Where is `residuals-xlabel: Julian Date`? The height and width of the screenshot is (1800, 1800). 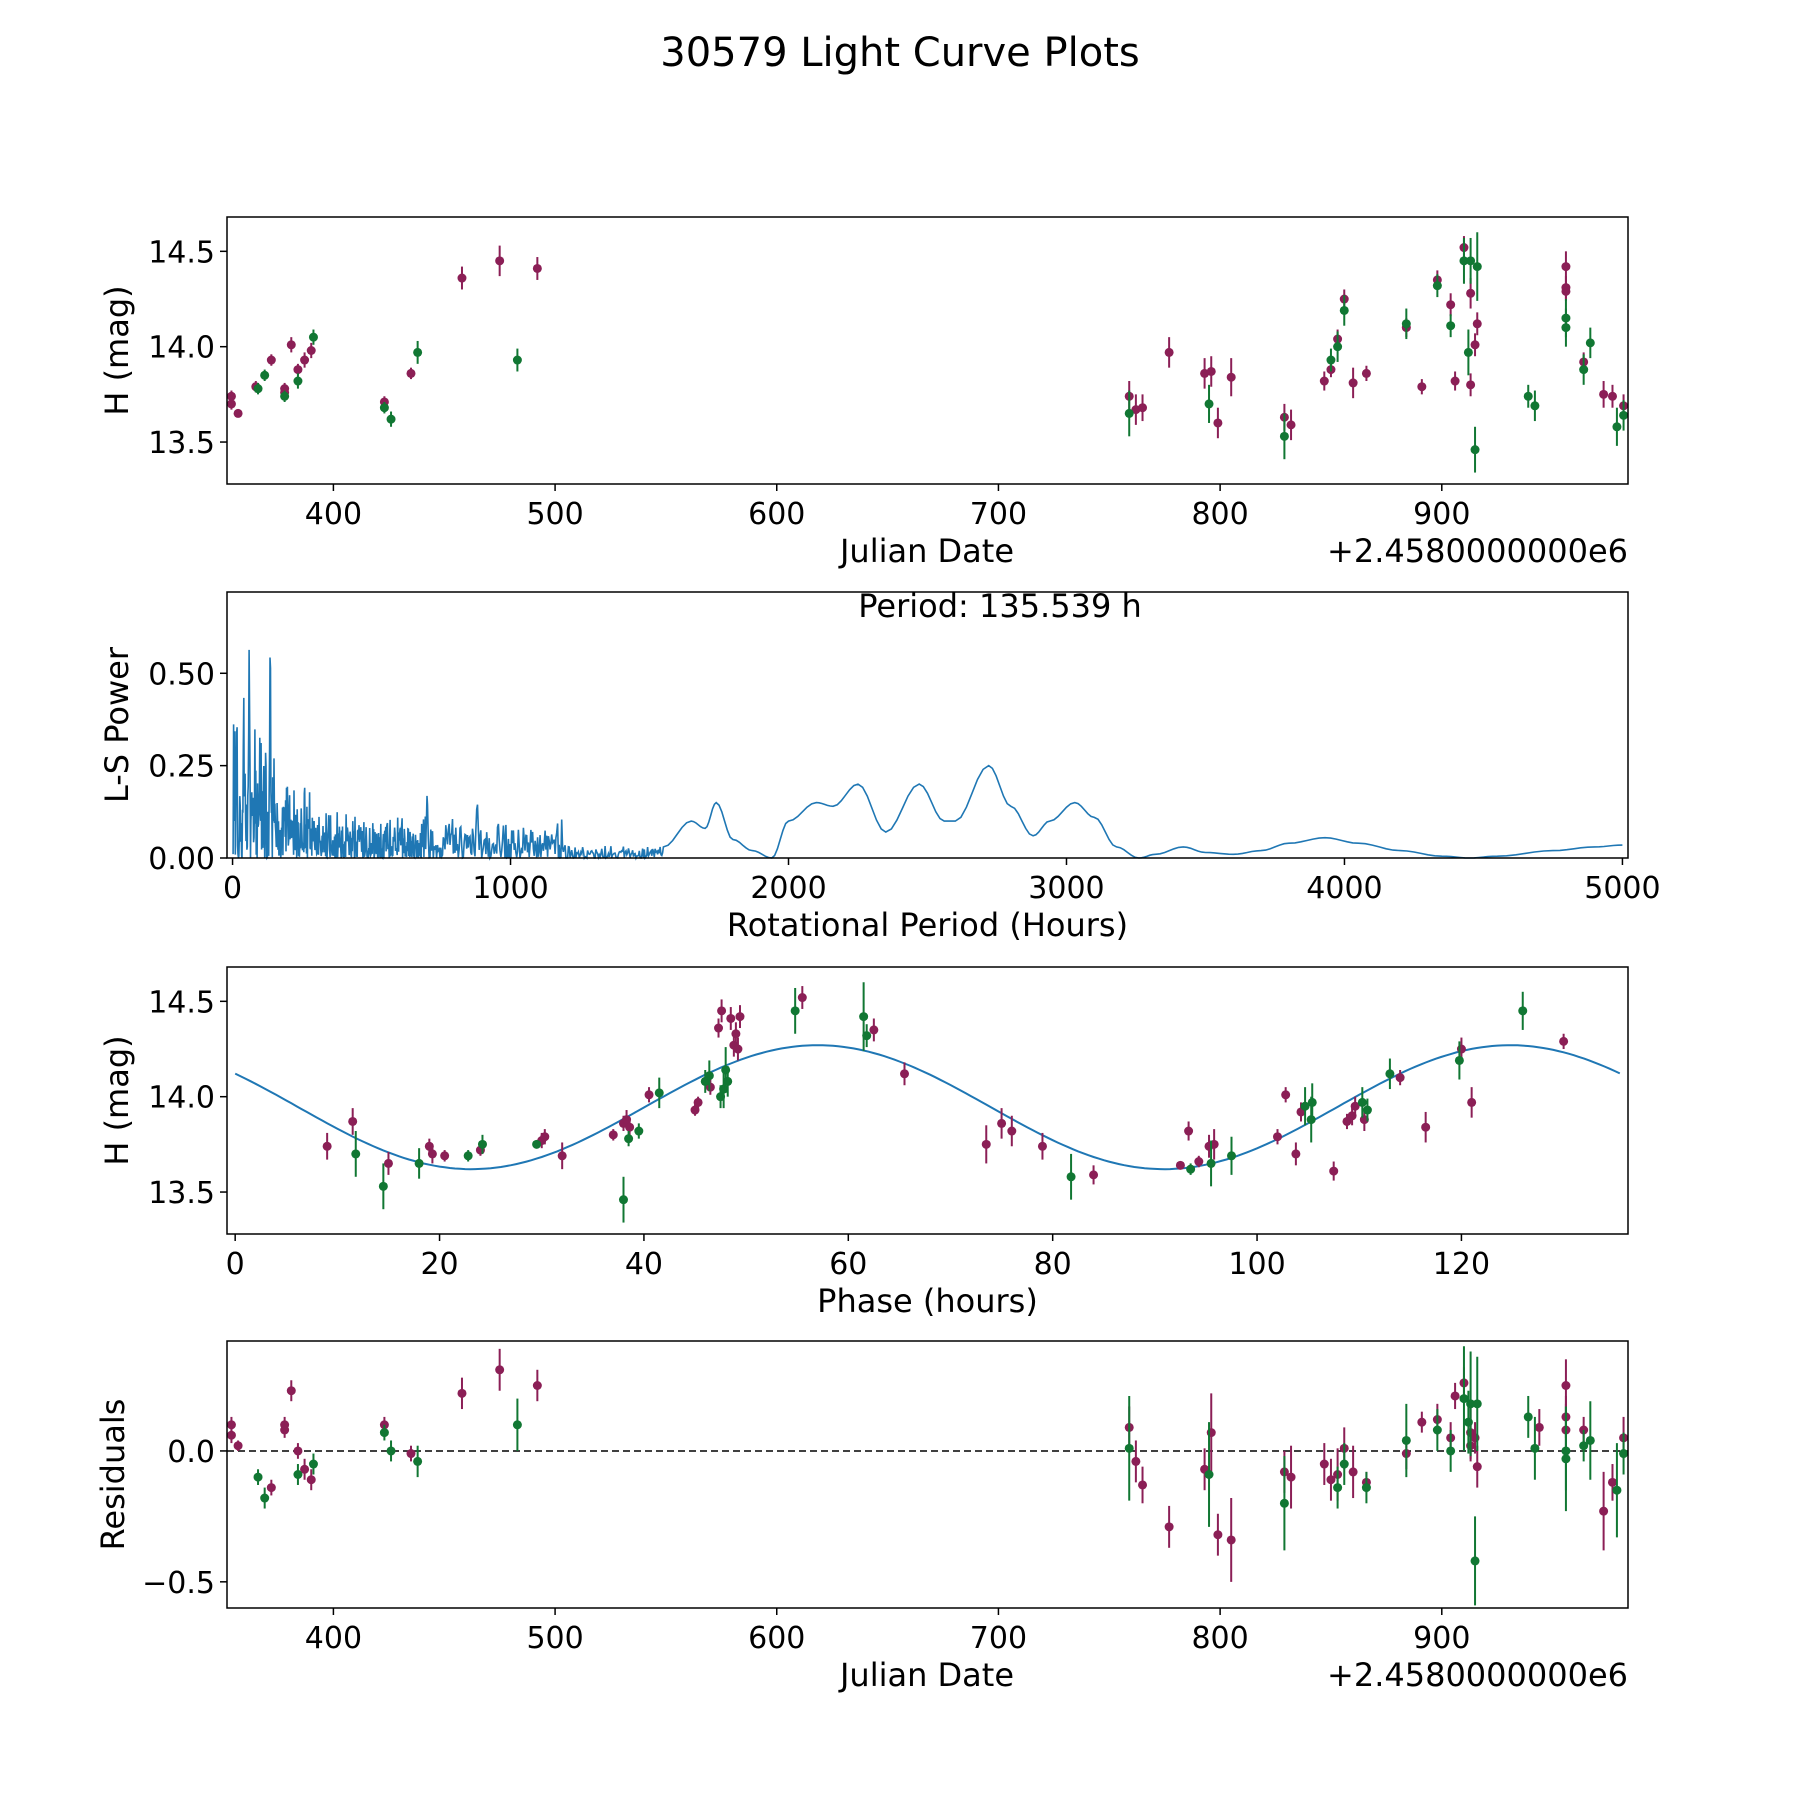 residuals-xlabel: Julian Date is located at coordinates (926, 1675).